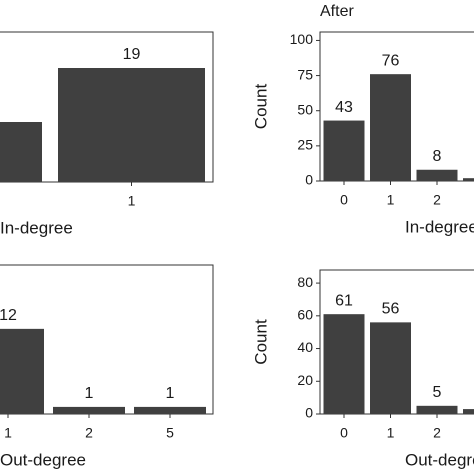 Image resolution: width=474 pixels, height=474 pixels. Describe the element at coordinates (305, 74) in the screenshot. I see `y-tick-label: 75` at that location.